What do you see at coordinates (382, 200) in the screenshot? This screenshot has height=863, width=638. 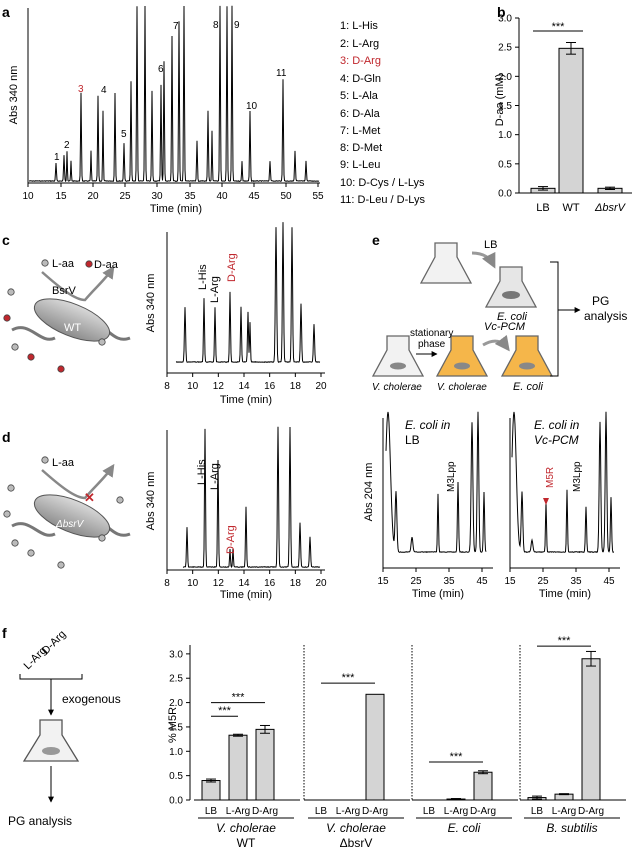 I see `legend-item-11: 11: D-Leu / D-Lys` at bounding box center [382, 200].